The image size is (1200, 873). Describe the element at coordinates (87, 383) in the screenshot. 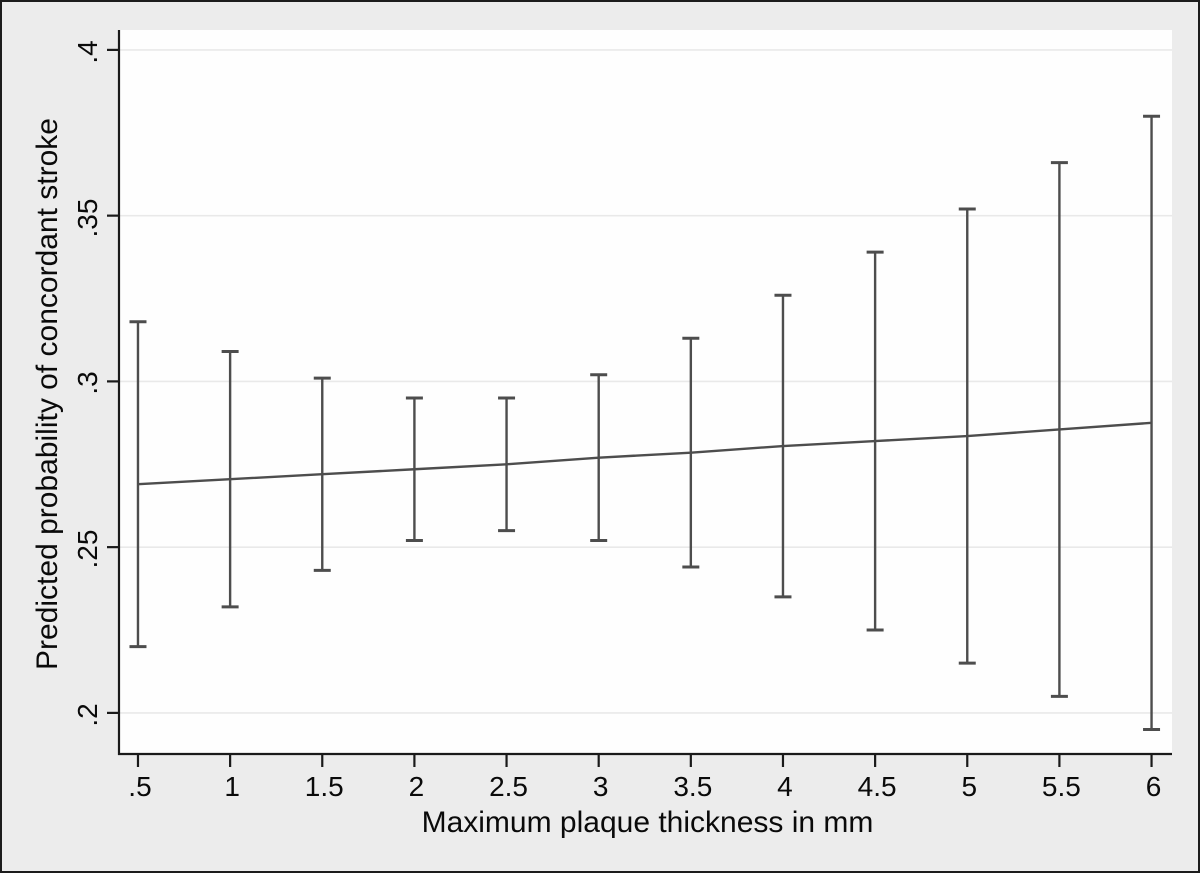

I see `y-tick-label: .3` at that location.